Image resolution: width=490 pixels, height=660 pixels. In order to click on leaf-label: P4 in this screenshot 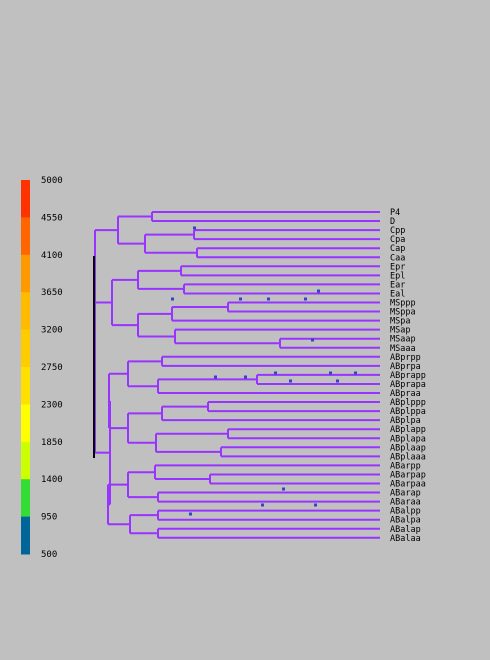, I will do `click(395, 213)`.